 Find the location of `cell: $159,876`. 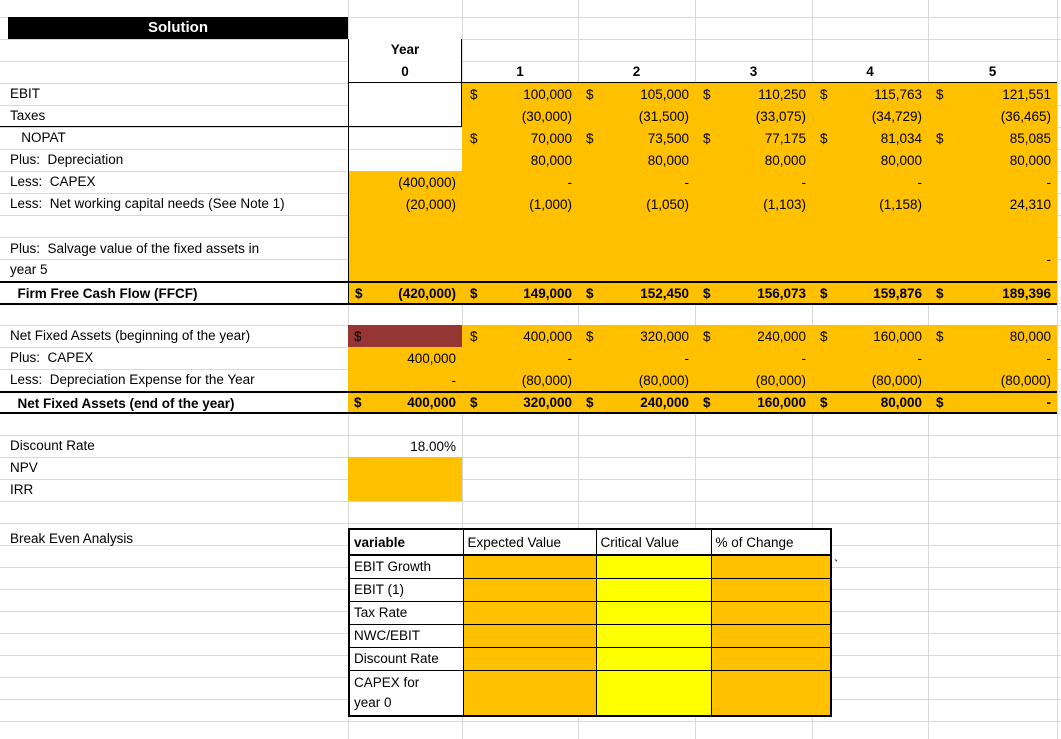

cell: $159,876 is located at coordinates (870, 293).